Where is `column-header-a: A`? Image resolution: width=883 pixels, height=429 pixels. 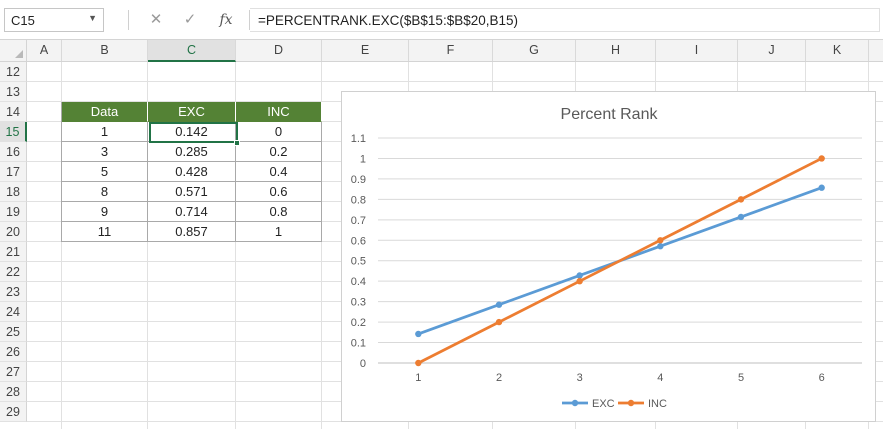
column-header-a: A is located at coordinates (44, 50).